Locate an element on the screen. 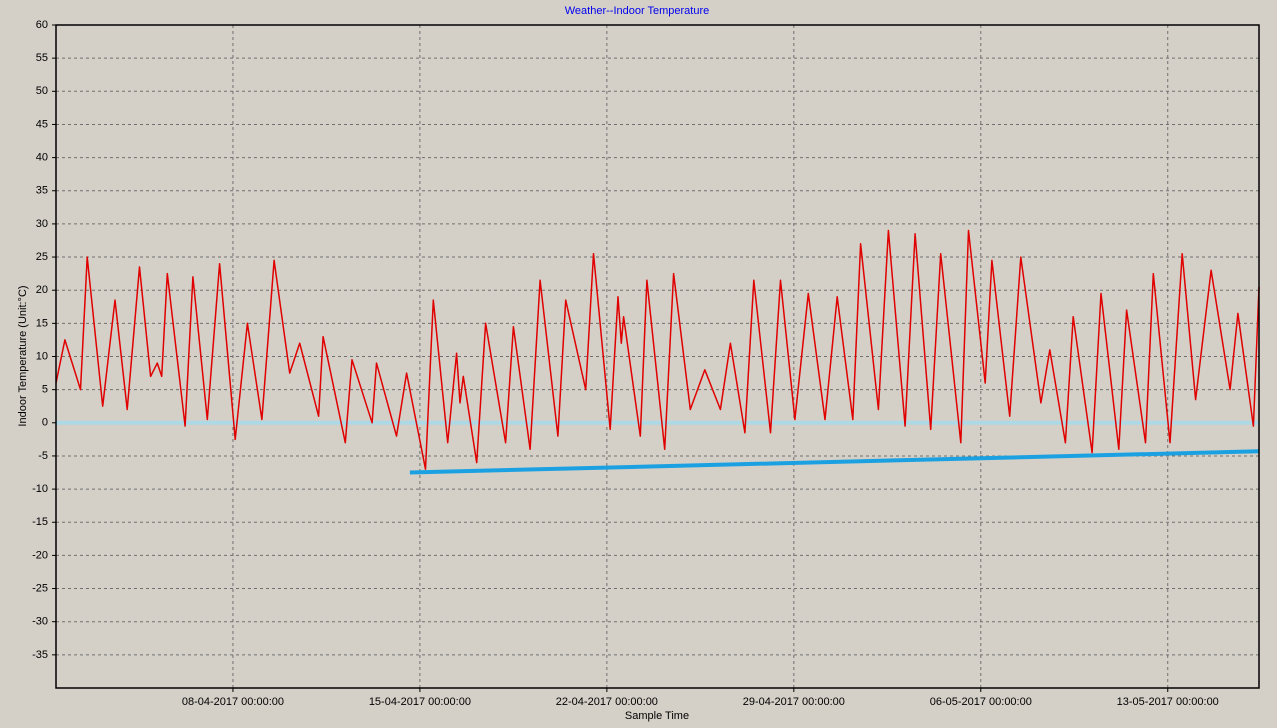 Image resolution: width=1277 pixels, height=728 pixels. x-tick-label: 22-04-2017 00:00:00 is located at coordinates (607, 702).